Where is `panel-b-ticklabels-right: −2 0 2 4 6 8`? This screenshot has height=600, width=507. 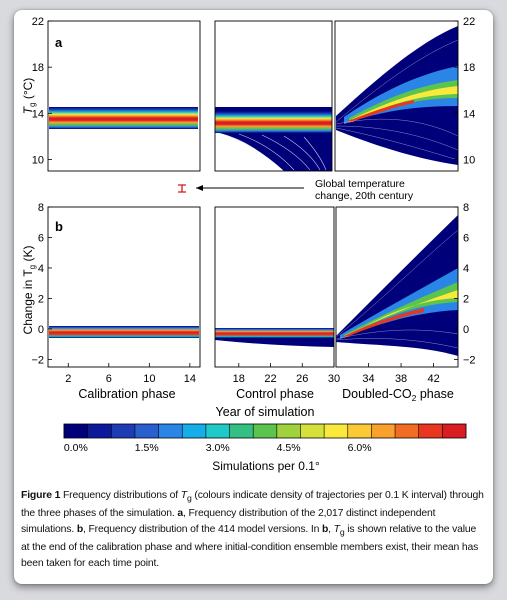 panel-b-ticklabels-right: −2 0 2 4 6 8 is located at coordinates (469, 284).